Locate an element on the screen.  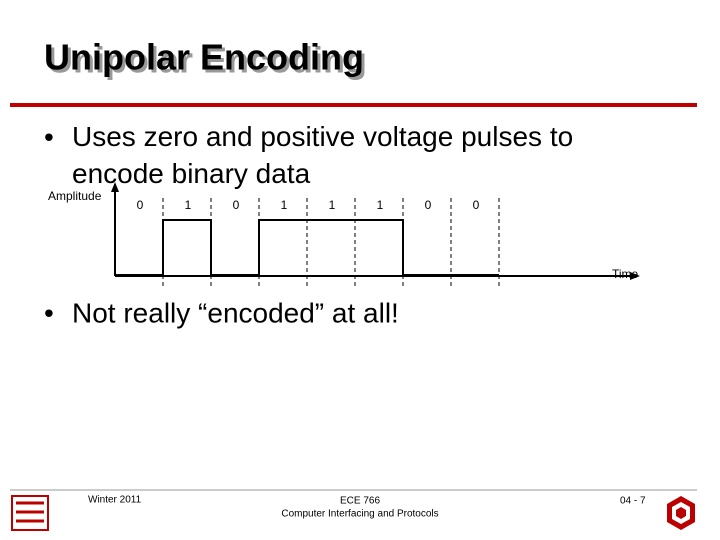
bullet-text: Not really “encoded” at all! is located at coordinates (235, 312).